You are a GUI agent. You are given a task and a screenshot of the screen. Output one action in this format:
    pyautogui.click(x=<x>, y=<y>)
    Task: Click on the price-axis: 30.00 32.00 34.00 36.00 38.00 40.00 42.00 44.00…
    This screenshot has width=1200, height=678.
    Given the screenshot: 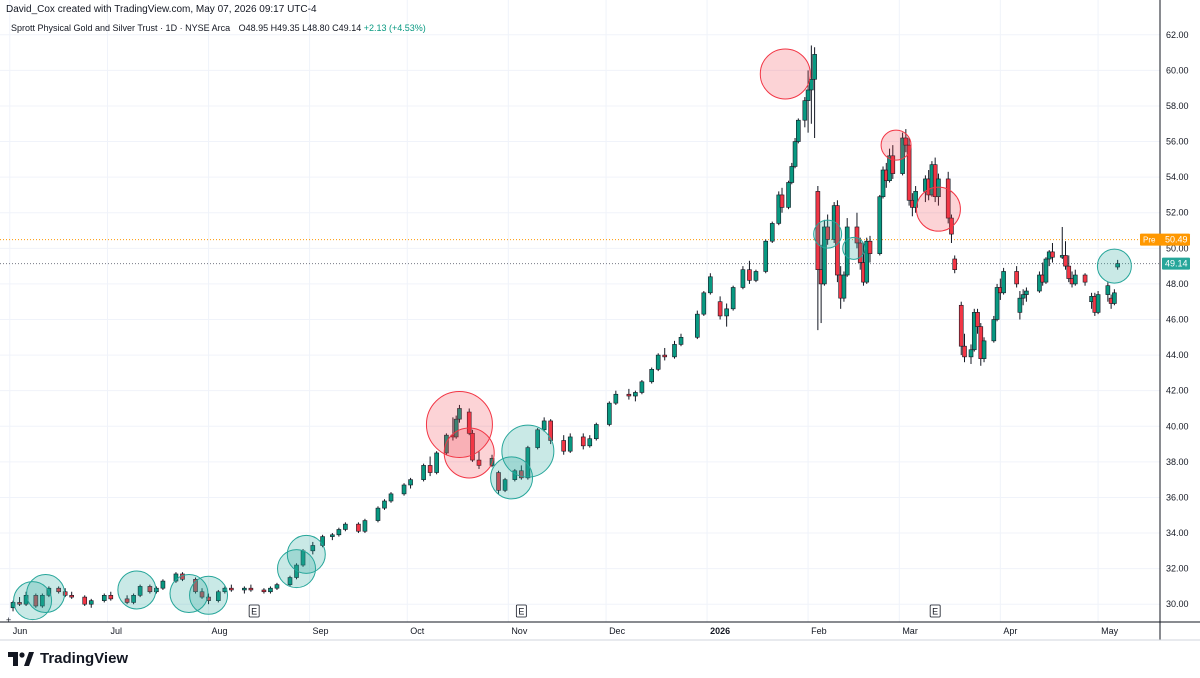 What is the action you would take?
    pyautogui.click(x=1165, y=320)
    